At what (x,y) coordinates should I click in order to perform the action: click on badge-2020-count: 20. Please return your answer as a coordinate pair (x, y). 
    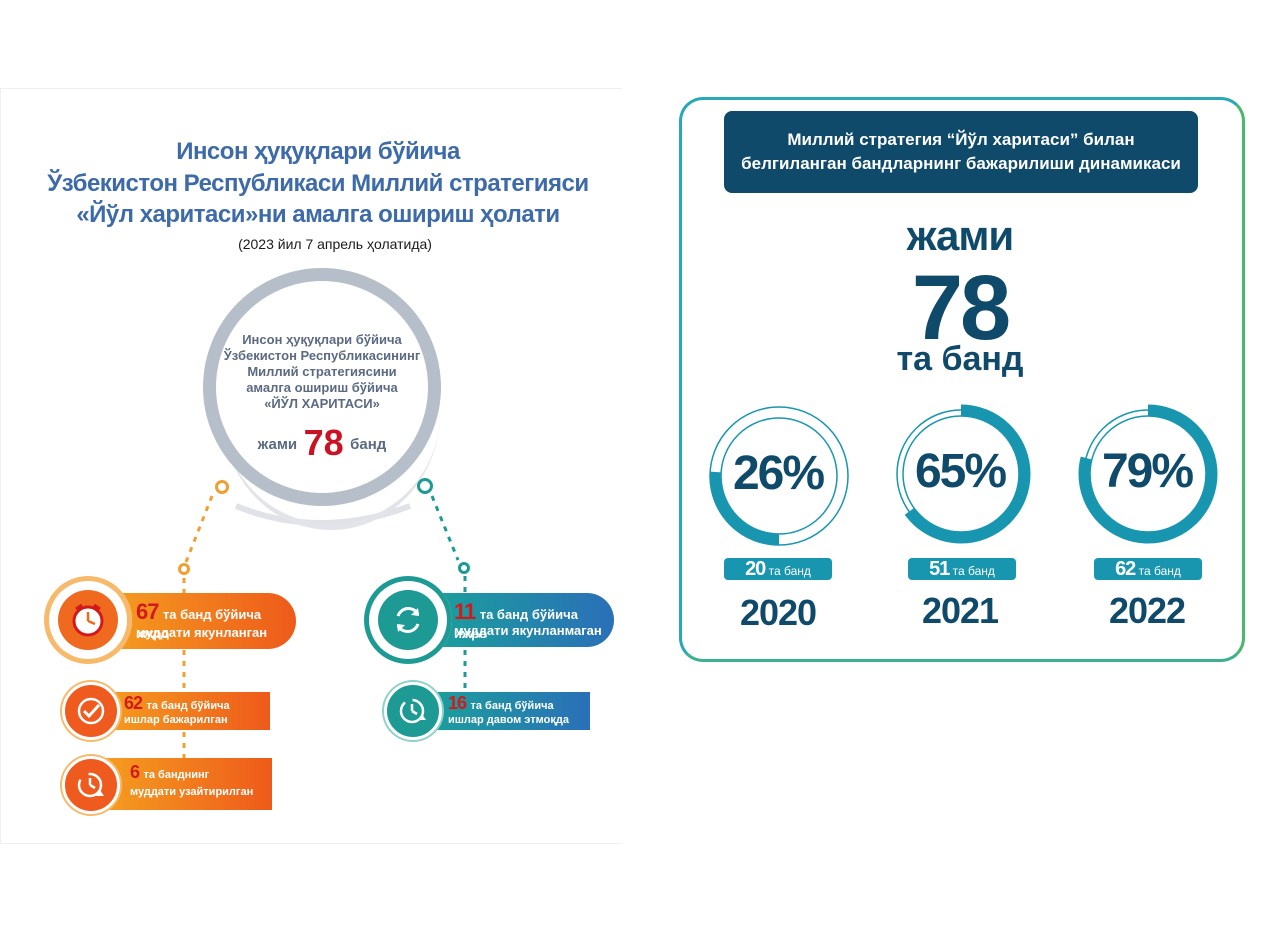
    Looking at the image, I should click on (755, 569).